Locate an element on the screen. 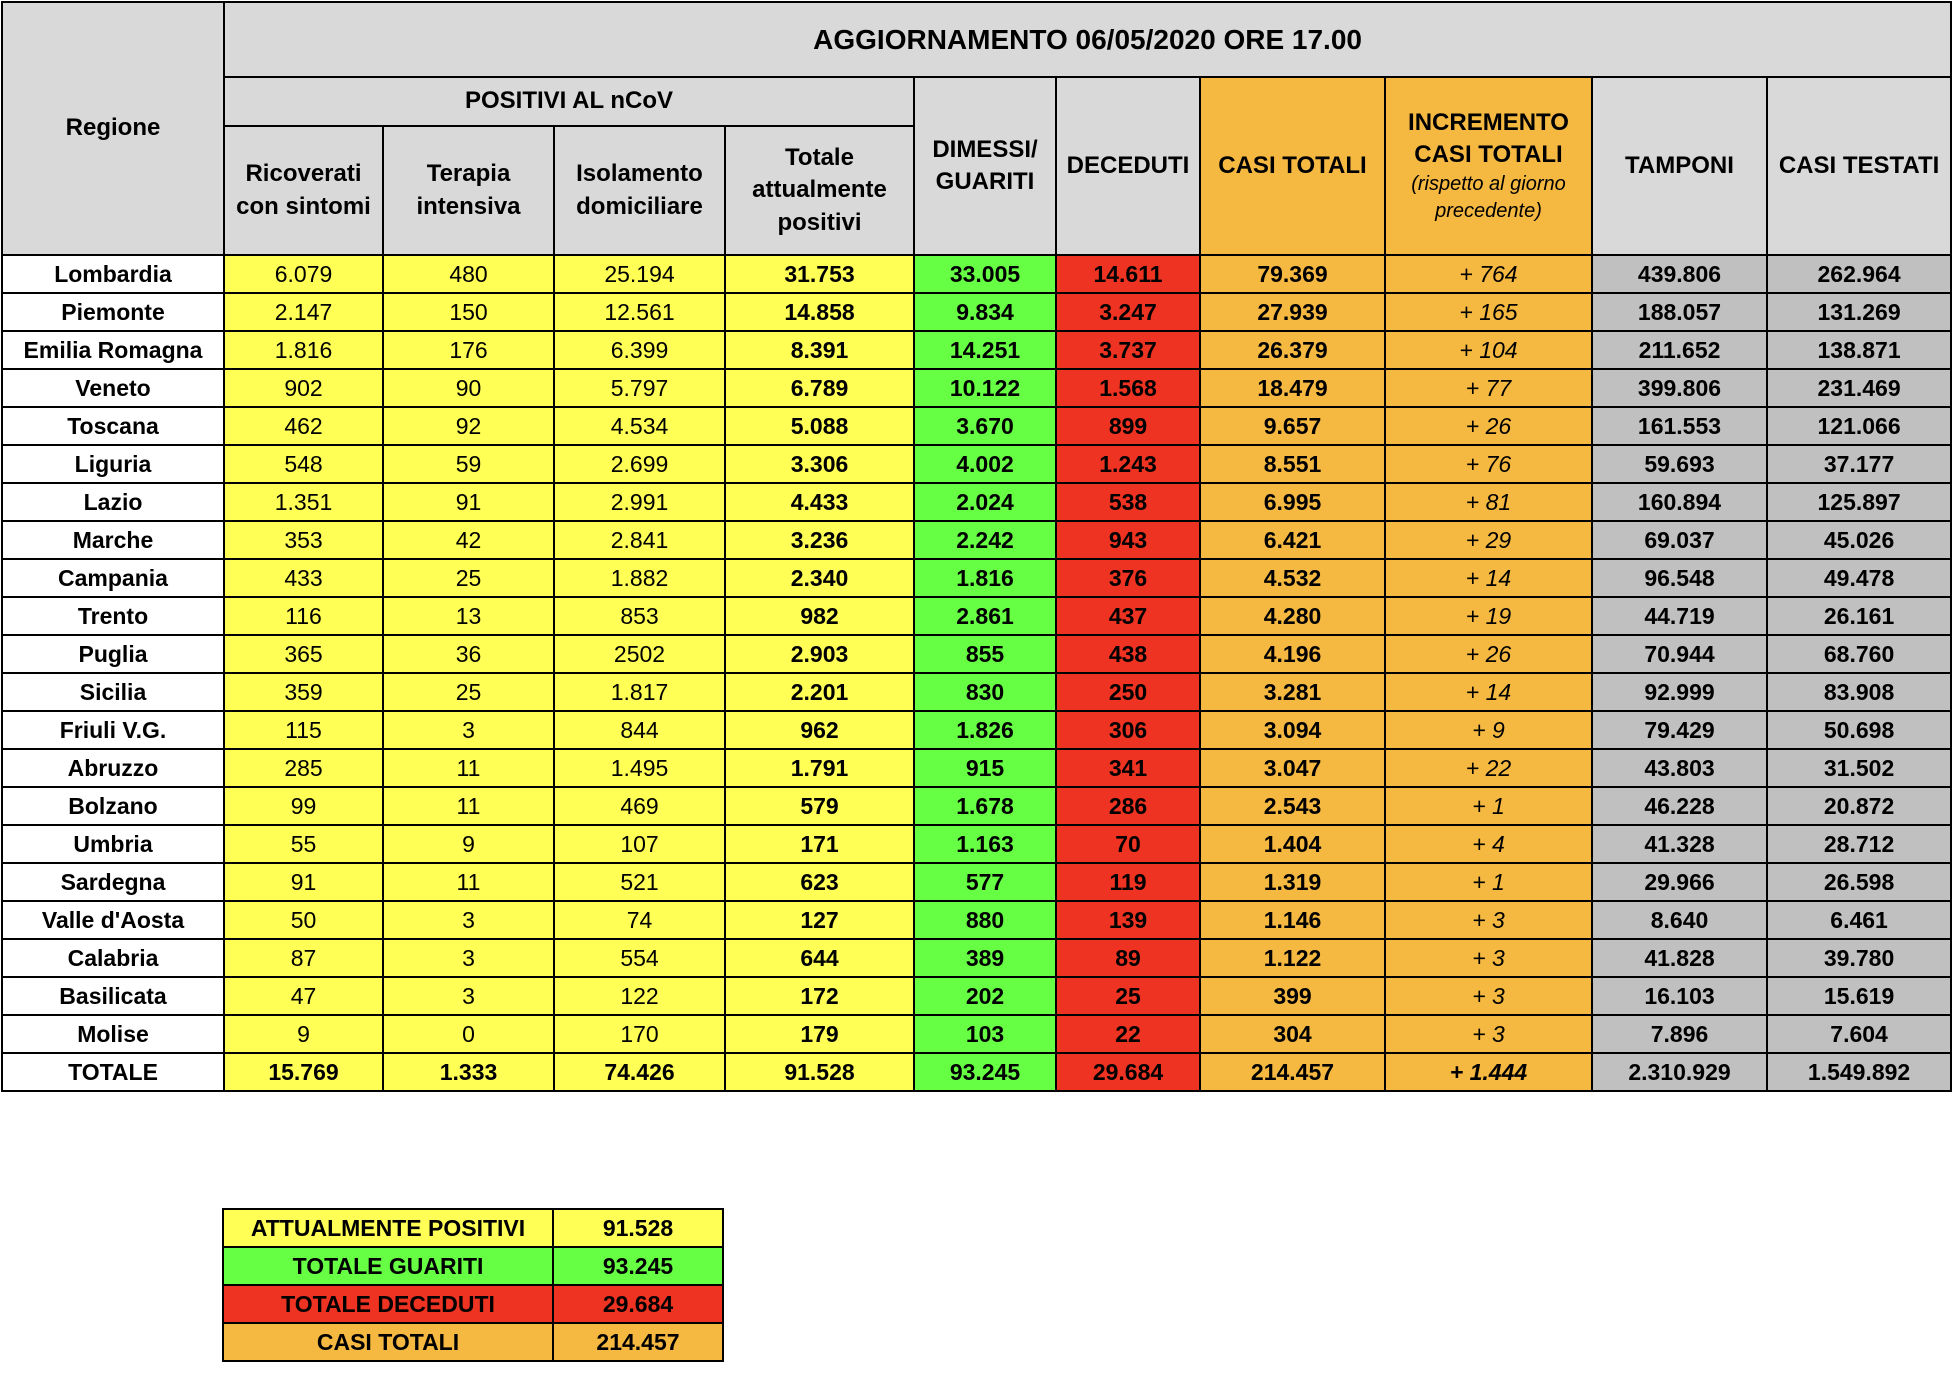 This screenshot has height=1376, width=1952. cell: 9.657 is located at coordinates (1292, 426).